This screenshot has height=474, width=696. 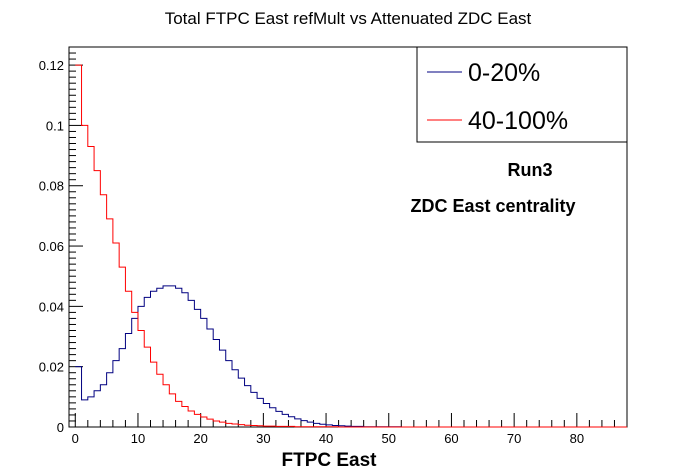 I want to click on x-tick-label: 20, so click(x=200, y=438).